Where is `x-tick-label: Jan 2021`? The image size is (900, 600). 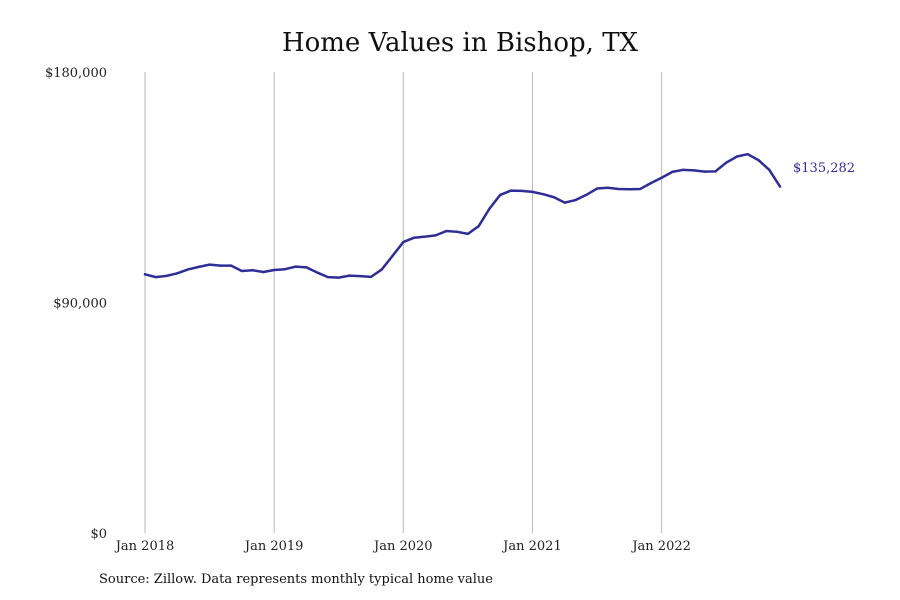 x-tick-label: Jan 2021 is located at coordinates (531, 546).